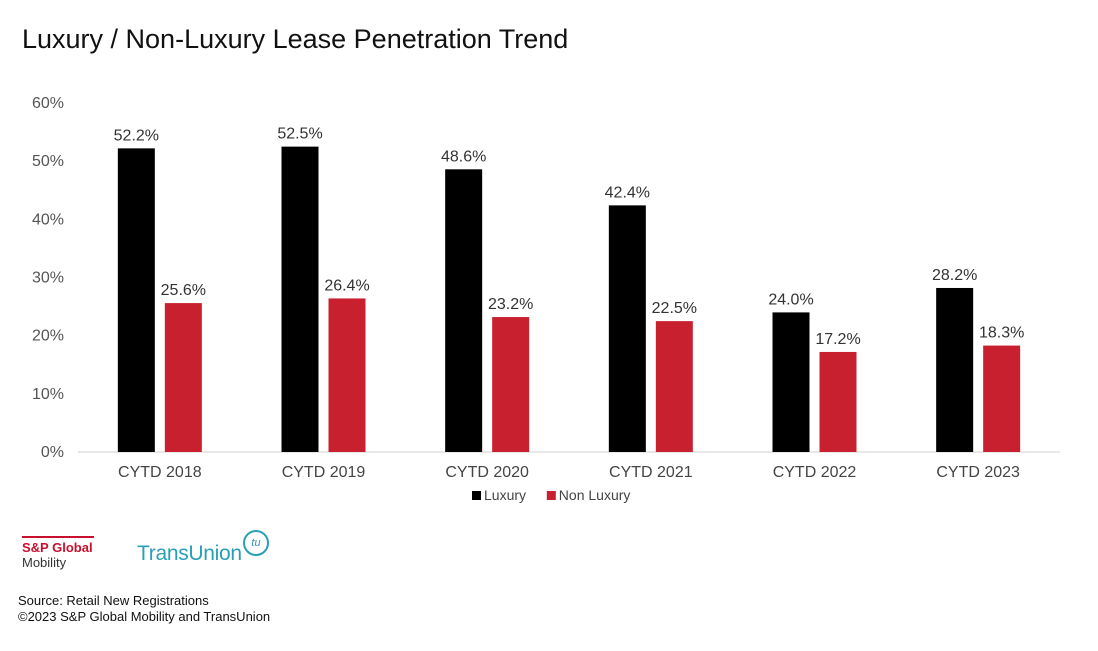 The height and width of the screenshot is (651, 1098). Describe the element at coordinates (978, 472) in the screenshot. I see `x-tick-label: CYTD 2023` at that location.